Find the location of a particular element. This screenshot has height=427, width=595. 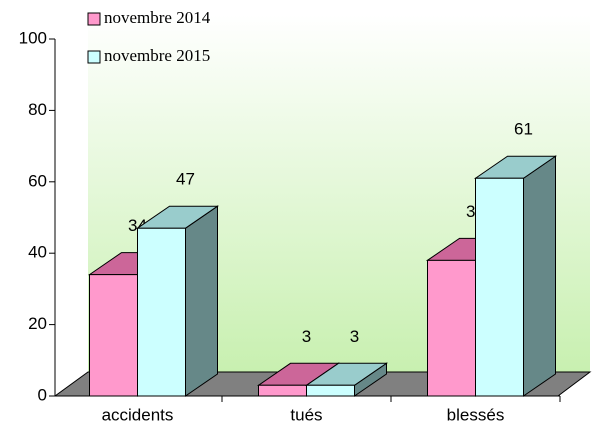

y-tick-label: 80 is located at coordinates (37, 109).